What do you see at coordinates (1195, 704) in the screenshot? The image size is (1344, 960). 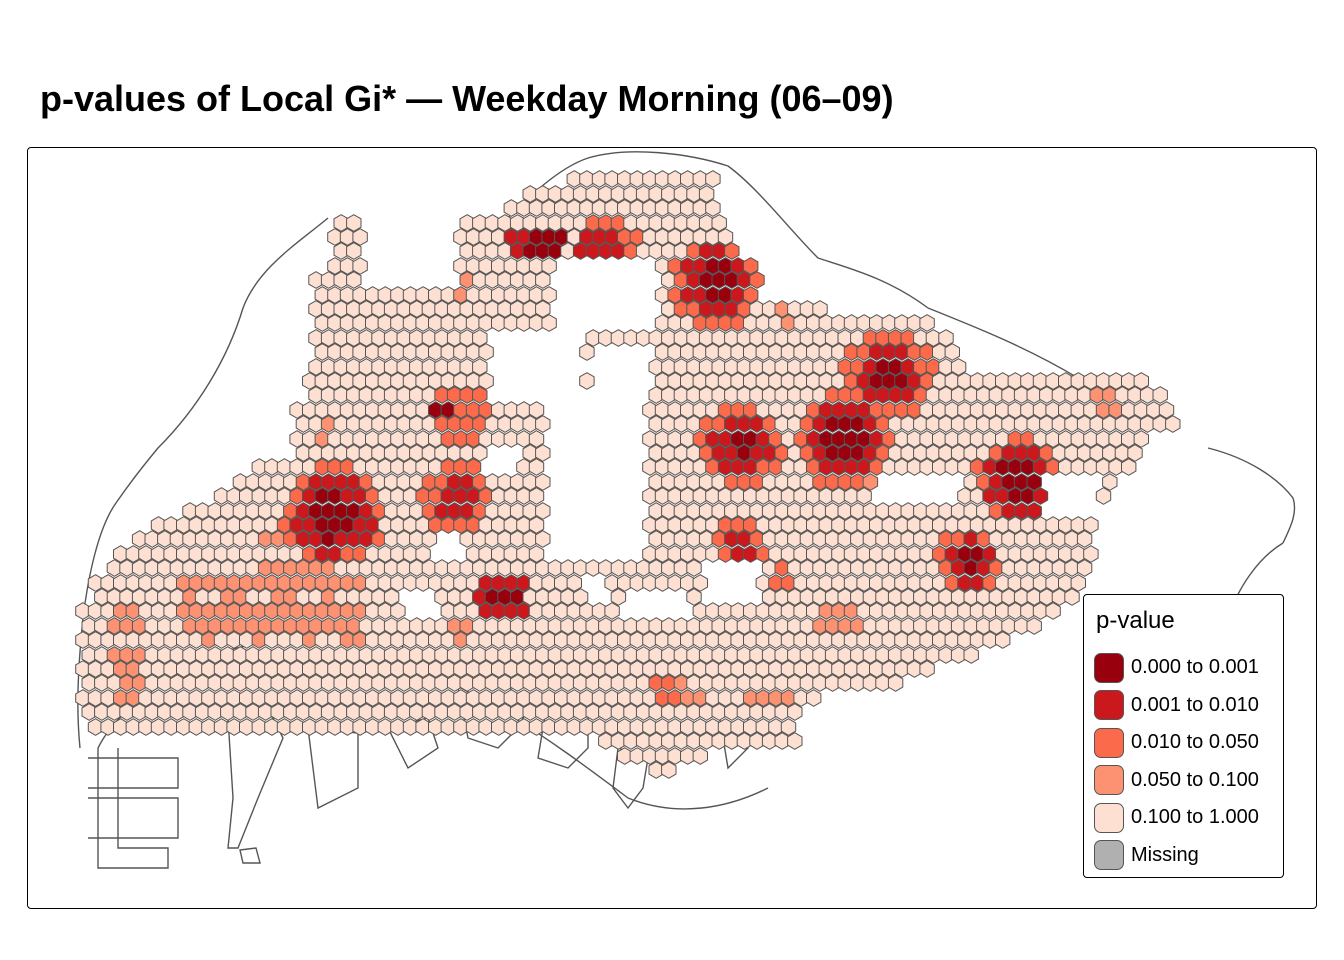 I see `legend-label: 0.001 to 0.010` at bounding box center [1195, 704].